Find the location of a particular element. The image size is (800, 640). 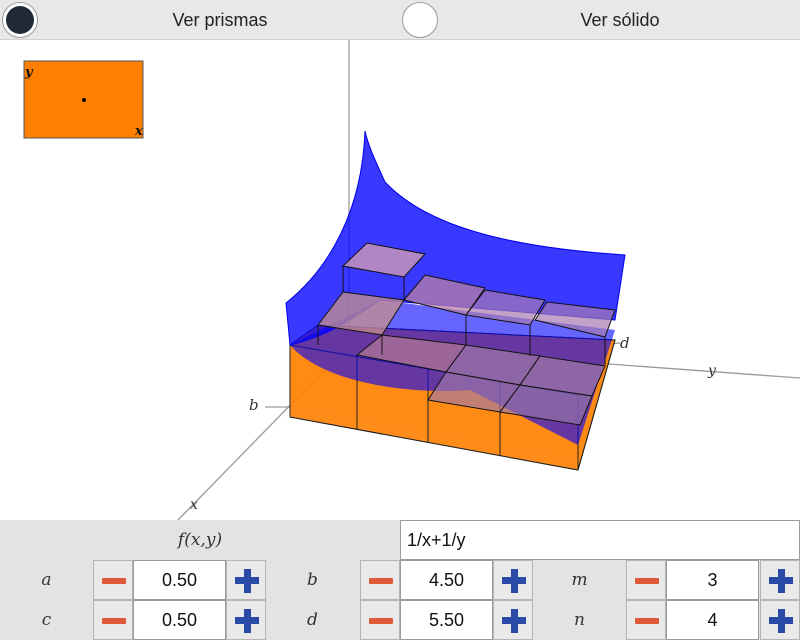

radio-selected-dot is located at coordinates (20, 20).